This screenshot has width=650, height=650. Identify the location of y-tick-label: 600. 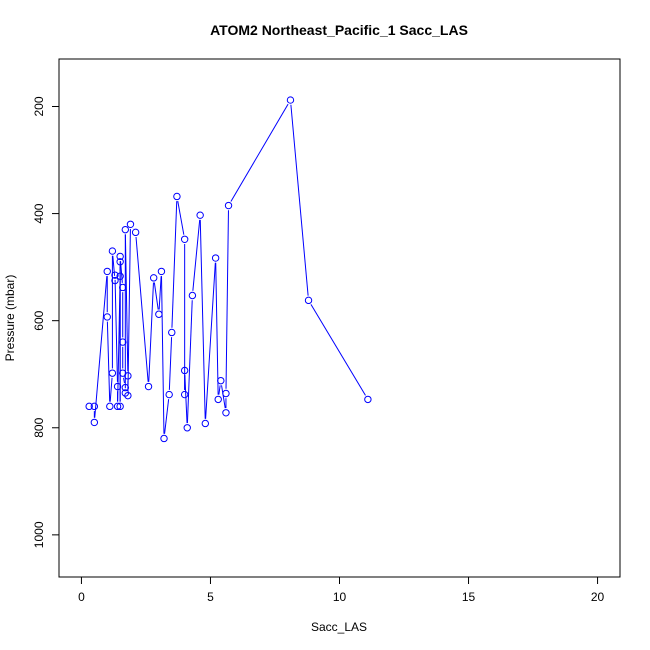
(39, 320).